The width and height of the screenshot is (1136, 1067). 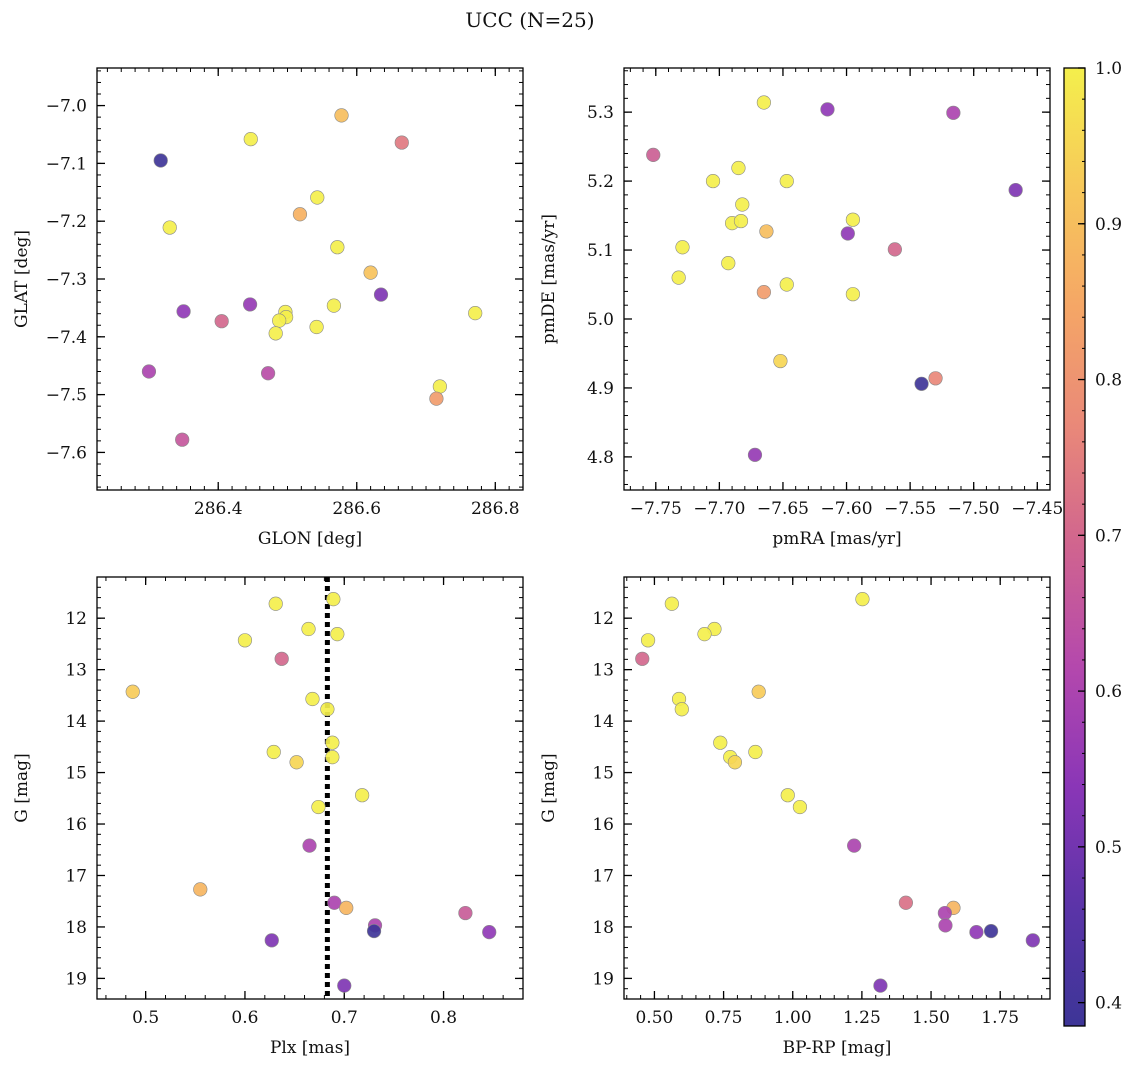 What do you see at coordinates (600, 458) in the screenshot?
I see `y-tick-label: 4.8` at bounding box center [600, 458].